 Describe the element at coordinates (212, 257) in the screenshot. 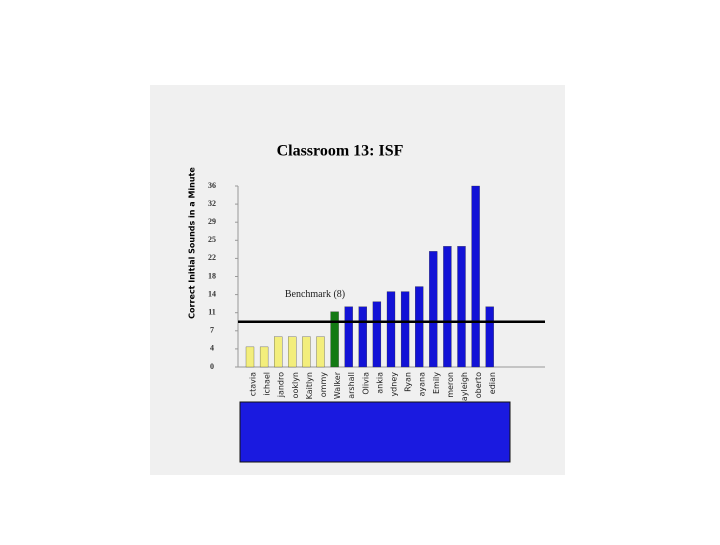

I see `y-tick-label: 22` at that location.